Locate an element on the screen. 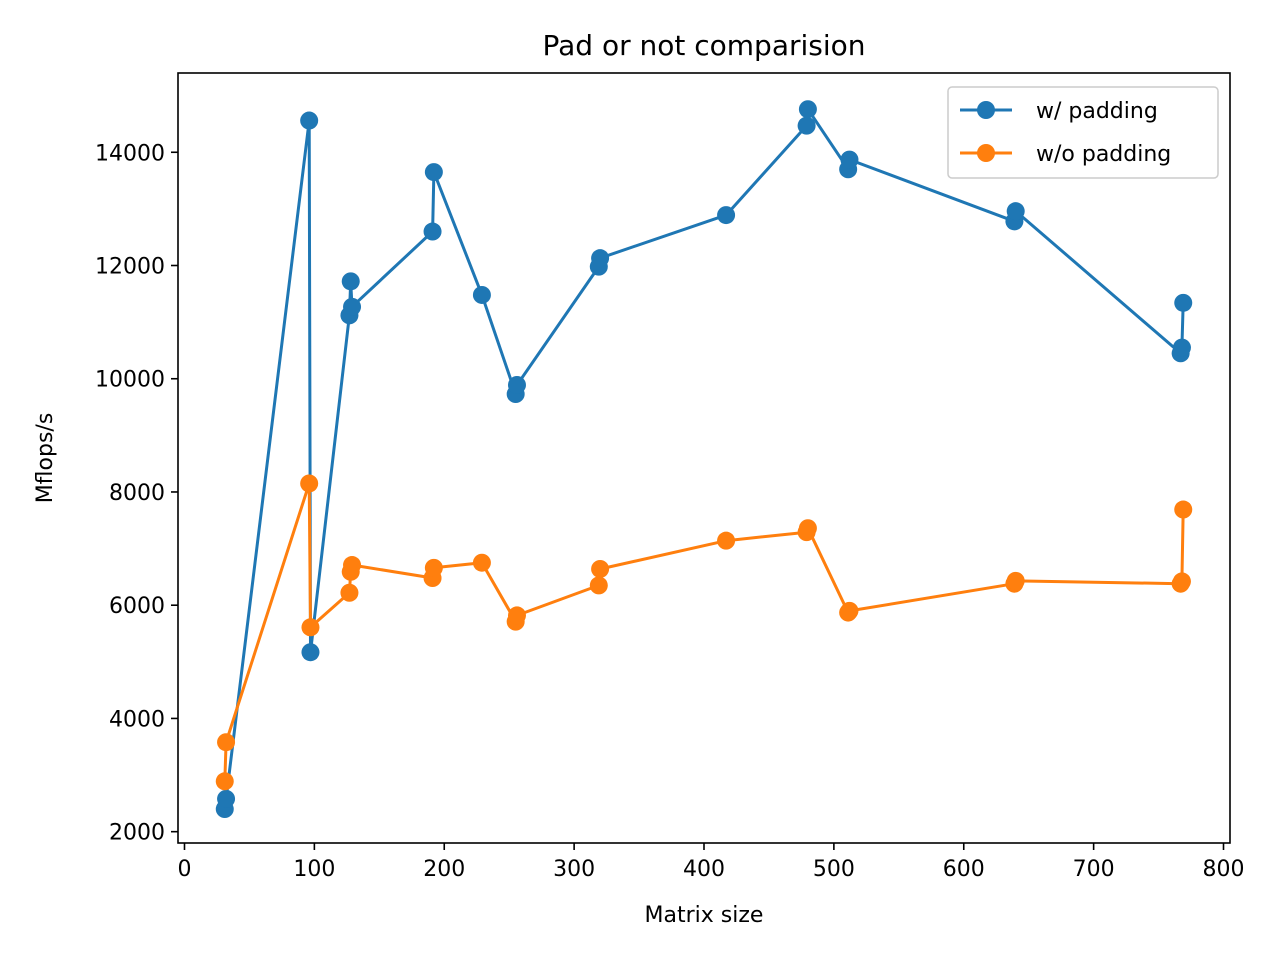  legend-box is located at coordinates (1083, 132).